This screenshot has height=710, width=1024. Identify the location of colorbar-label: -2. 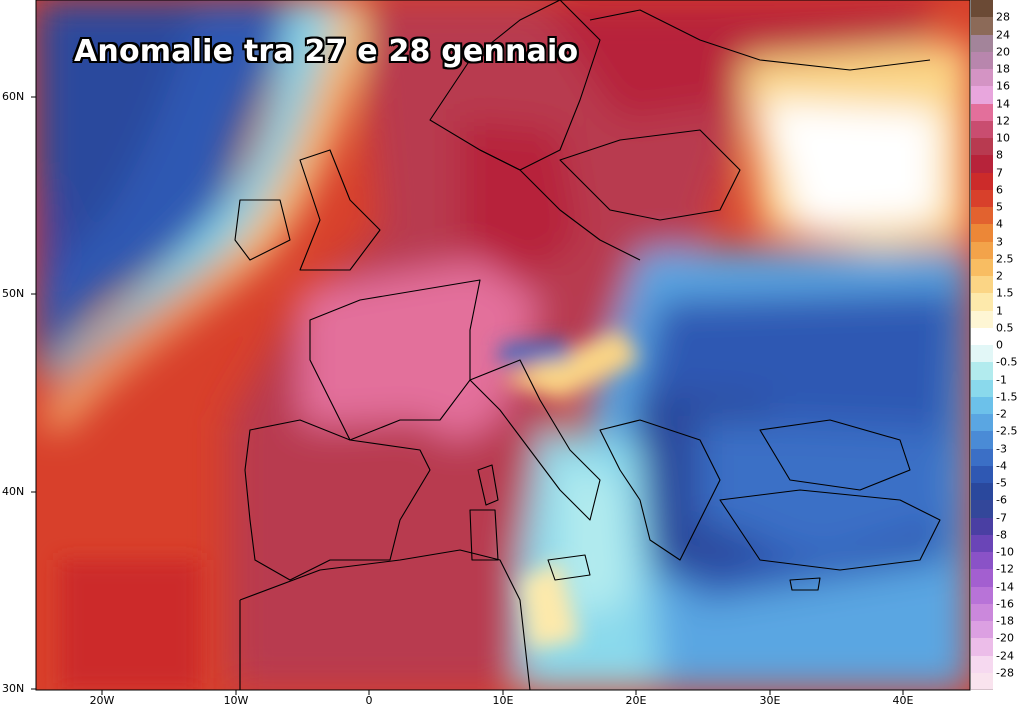
(1001, 414).